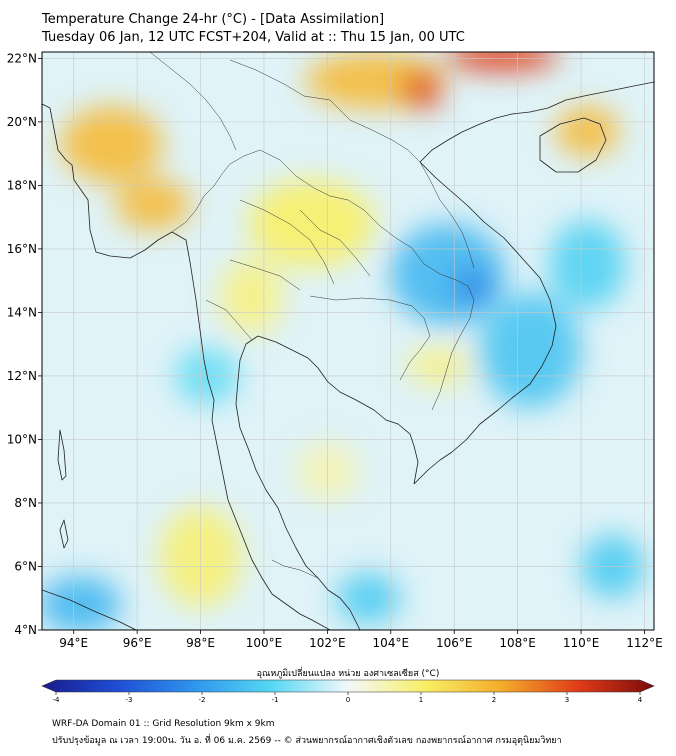 This screenshot has width=676, height=756. What do you see at coordinates (567, 700) in the screenshot?
I see `colorbar-tick-label: 3` at bounding box center [567, 700].